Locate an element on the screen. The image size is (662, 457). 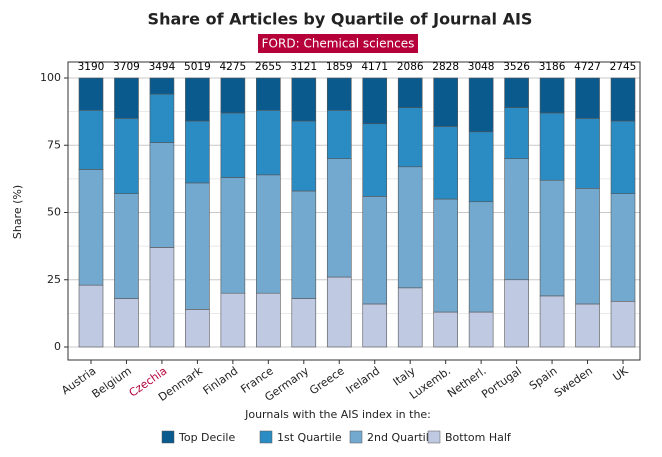
bar-count: 2086 is located at coordinates (410, 67).